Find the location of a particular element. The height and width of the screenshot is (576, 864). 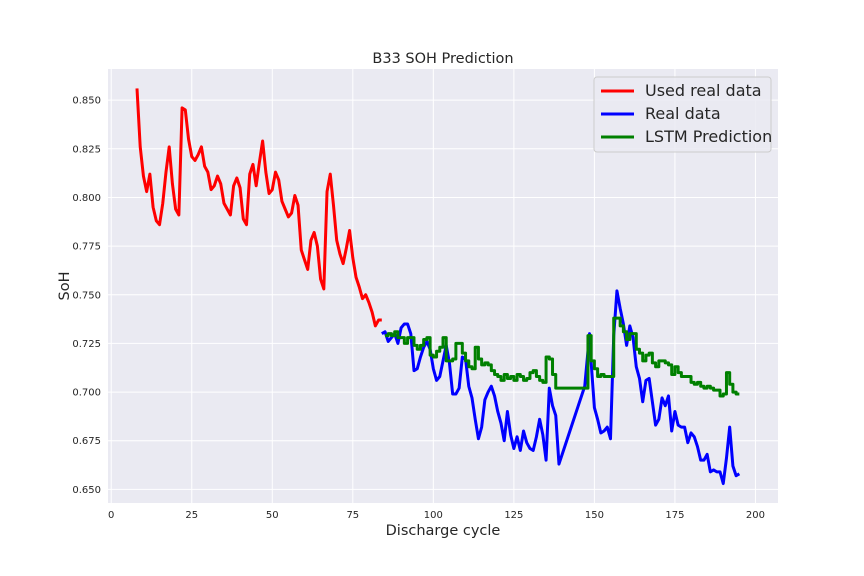

y-axis-label: SoH is located at coordinates (65, 286).